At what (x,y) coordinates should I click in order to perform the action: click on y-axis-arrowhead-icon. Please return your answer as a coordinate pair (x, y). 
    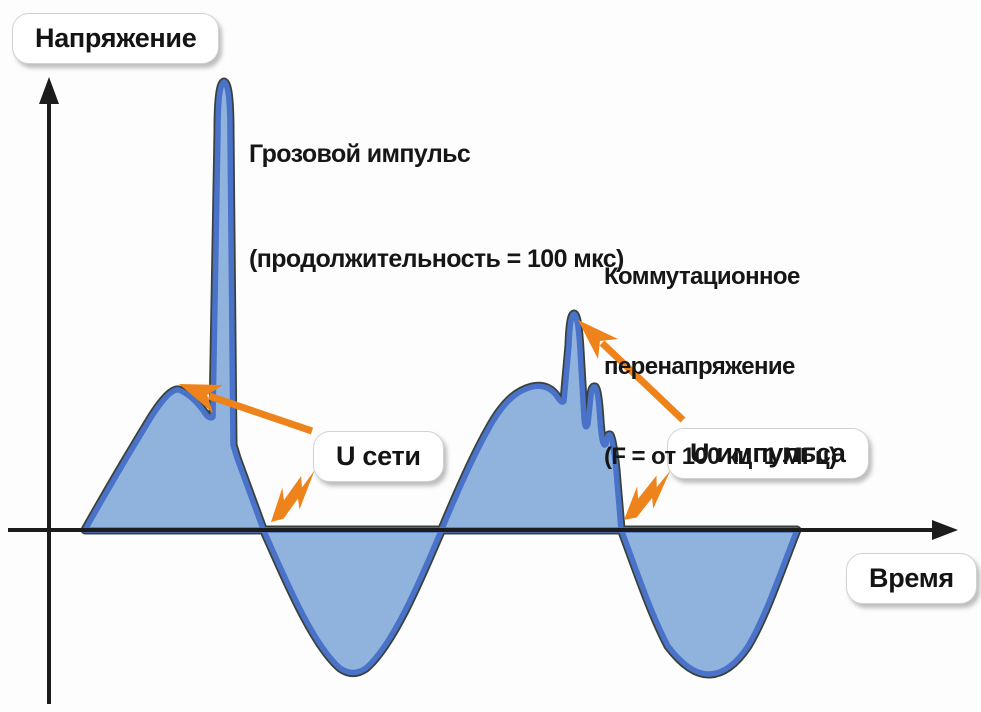
    Looking at the image, I should click on (49, 90).